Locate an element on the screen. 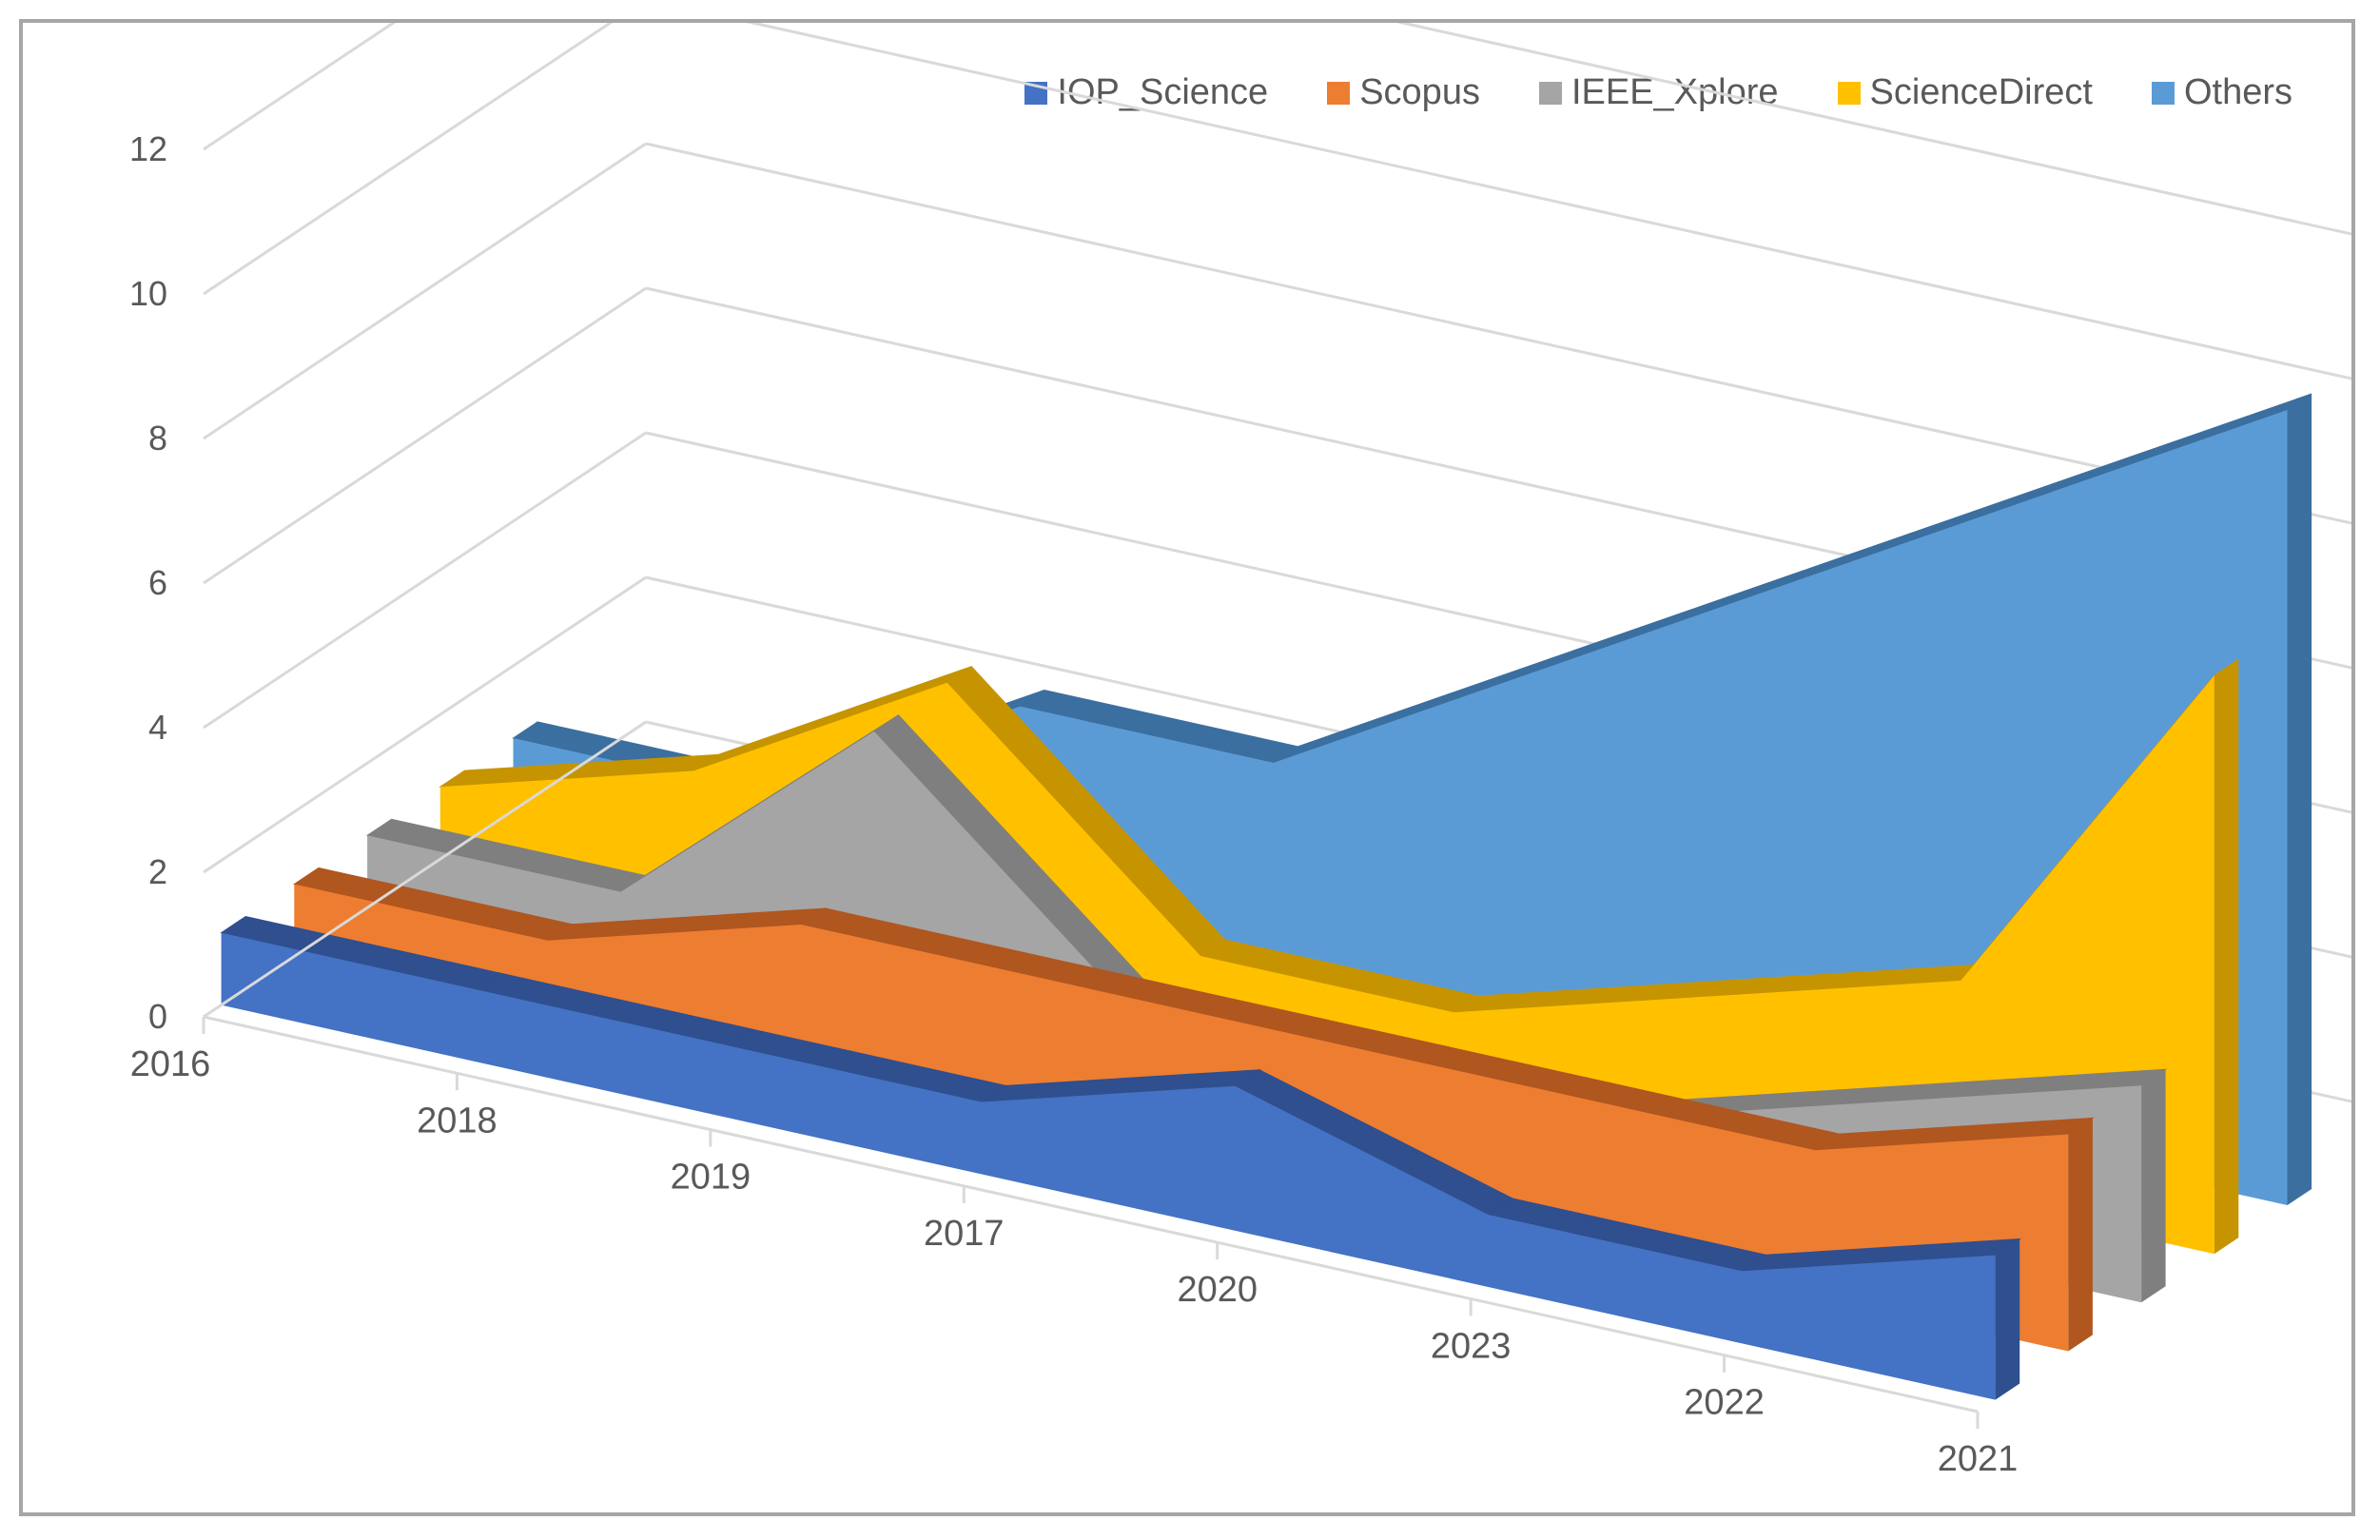 The image size is (2380, 1540). x-tick-label: 2017 is located at coordinates (965, 1234).